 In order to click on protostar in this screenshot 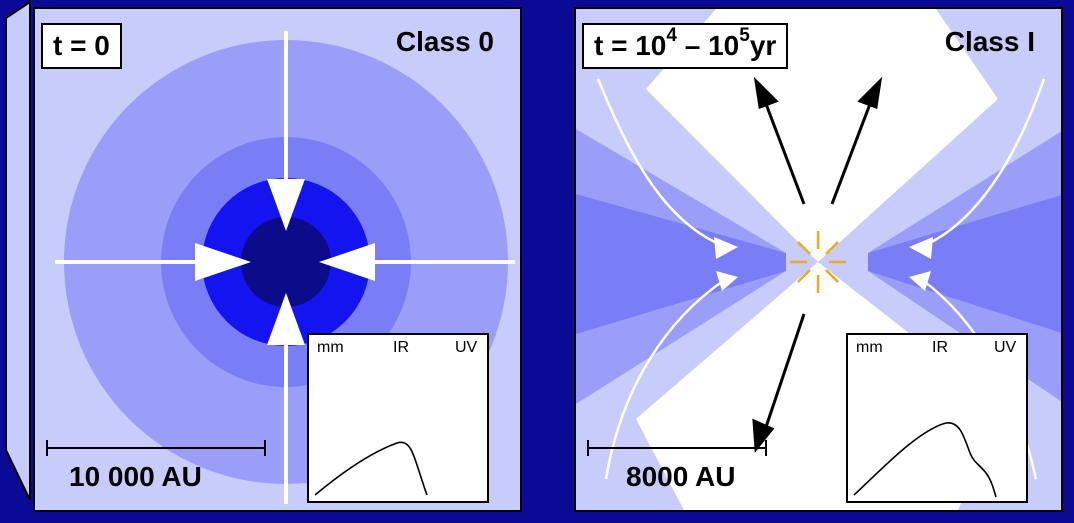, I will do `click(818, 262)`.